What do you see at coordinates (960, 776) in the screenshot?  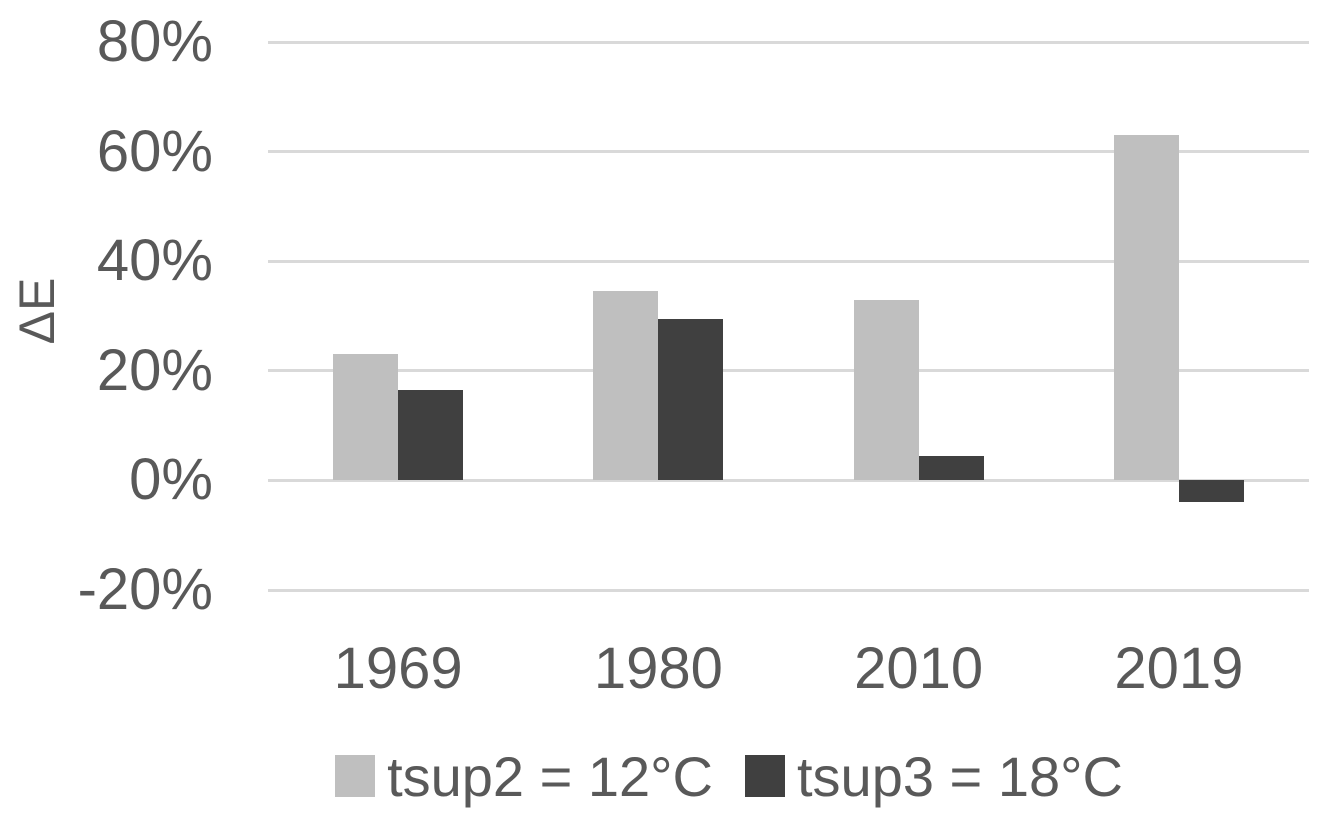 I see `legend-label: tsup3 = 18°C` at bounding box center [960, 776].